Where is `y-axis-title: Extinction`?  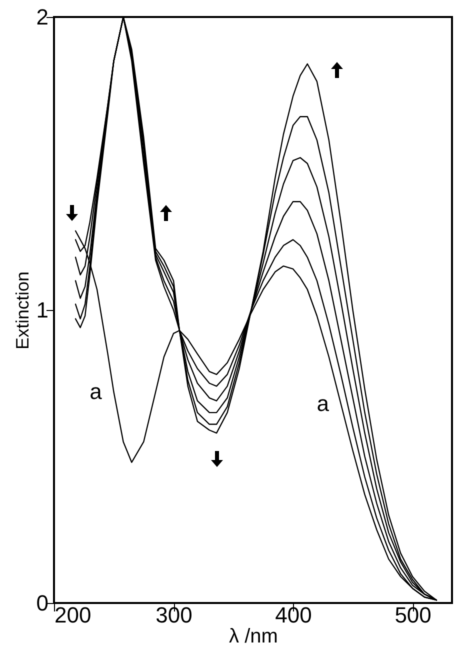
y-axis-title: Extinction is located at coordinates (22, 310).